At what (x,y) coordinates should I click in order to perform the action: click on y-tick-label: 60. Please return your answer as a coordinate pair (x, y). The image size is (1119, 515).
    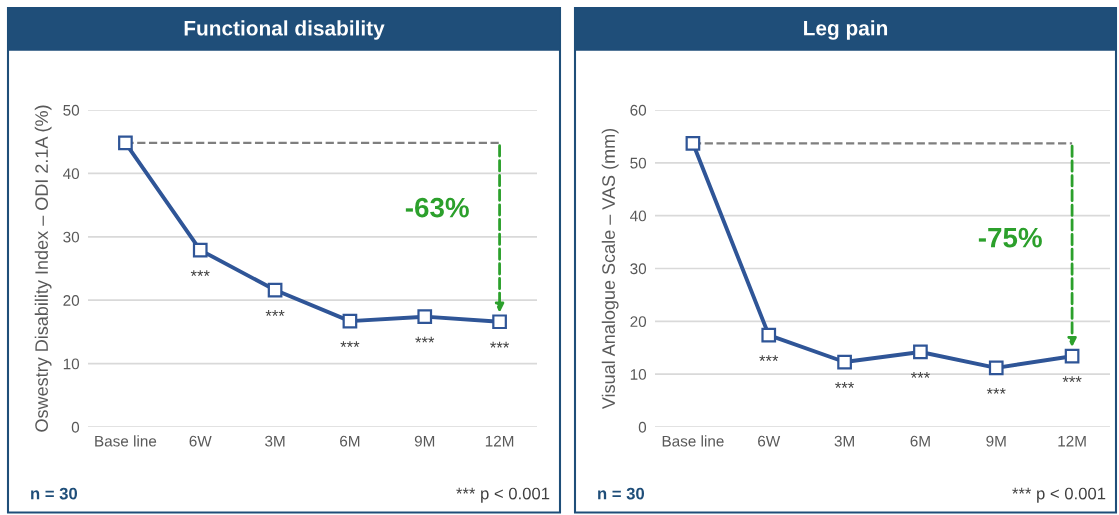
    Looking at the image, I should click on (638, 110).